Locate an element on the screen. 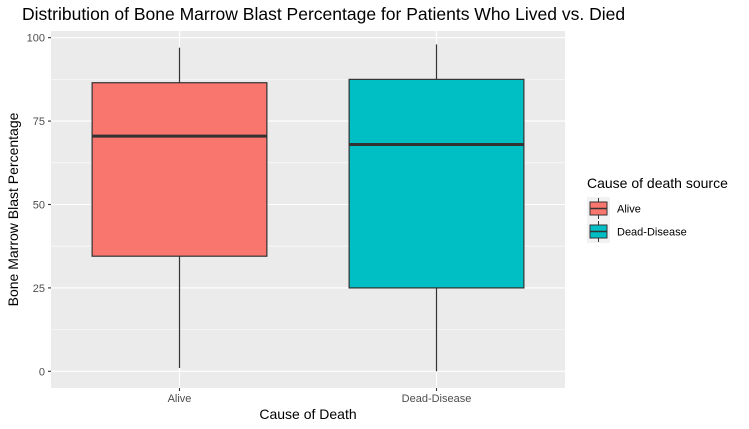  y-axis: 0 25 50 75 100 is located at coordinates (39, 205).